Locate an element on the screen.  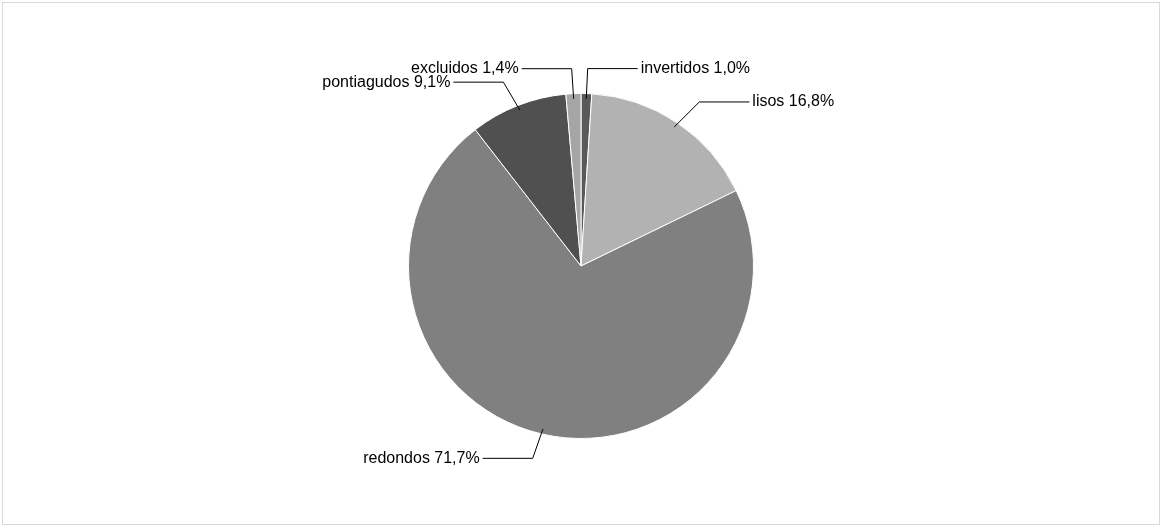
slice-label: redondos 71,7% is located at coordinates (421, 457).